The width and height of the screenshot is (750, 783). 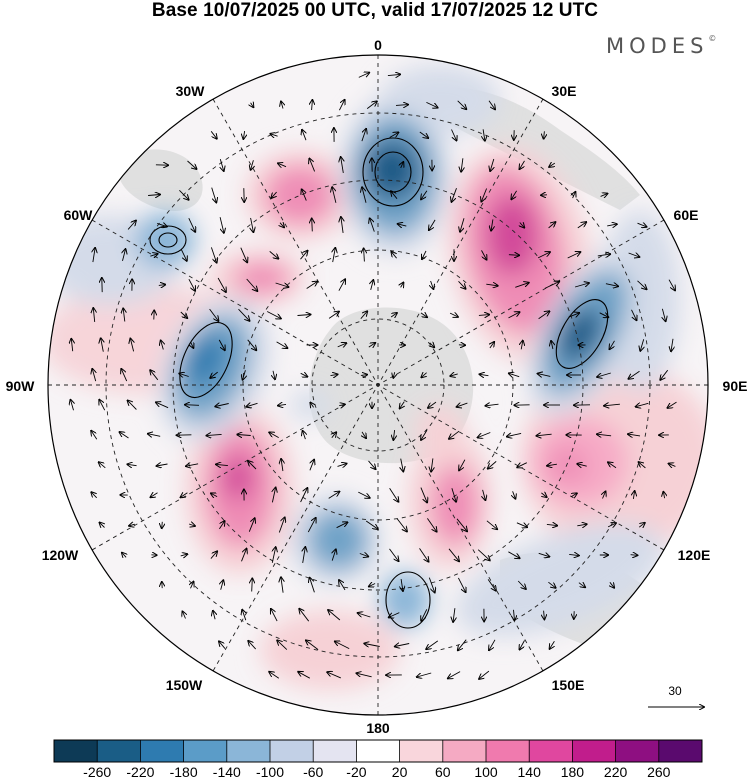 What do you see at coordinates (712, 38) in the screenshot?
I see `copyright-mark: ©` at bounding box center [712, 38].